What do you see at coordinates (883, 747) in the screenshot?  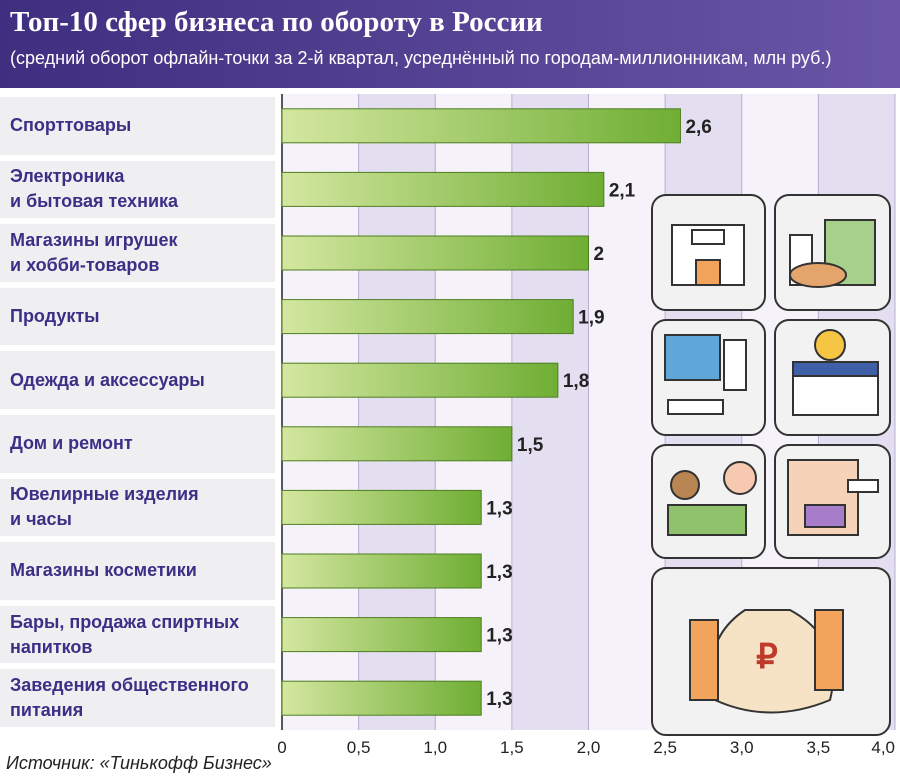 I see `x-tick-label: 4,0` at bounding box center [883, 747].